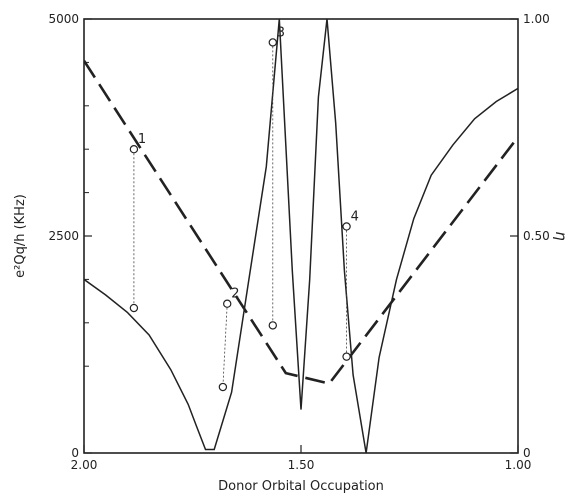 This screenshot has width=572, height=497. I want to click on y-left-tick-label: 0, so click(75, 453).